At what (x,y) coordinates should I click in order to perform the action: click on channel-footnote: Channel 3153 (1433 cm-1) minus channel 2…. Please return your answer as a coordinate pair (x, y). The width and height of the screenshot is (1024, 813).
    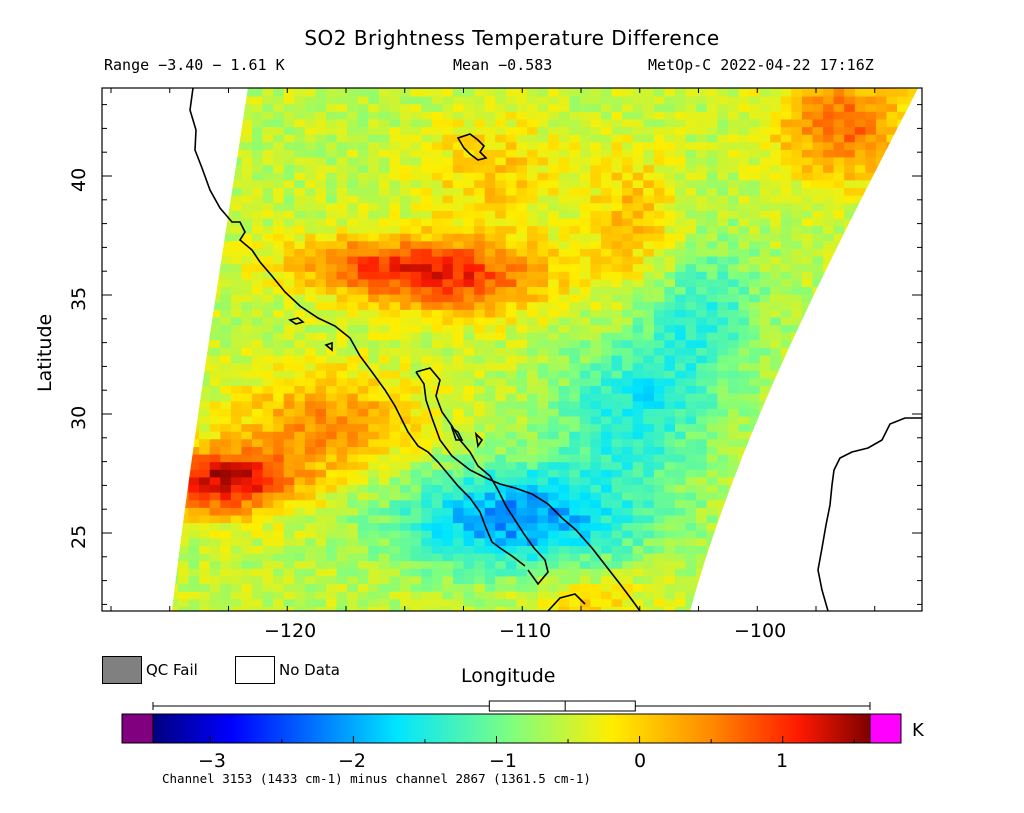
    Looking at the image, I should click on (376, 778).